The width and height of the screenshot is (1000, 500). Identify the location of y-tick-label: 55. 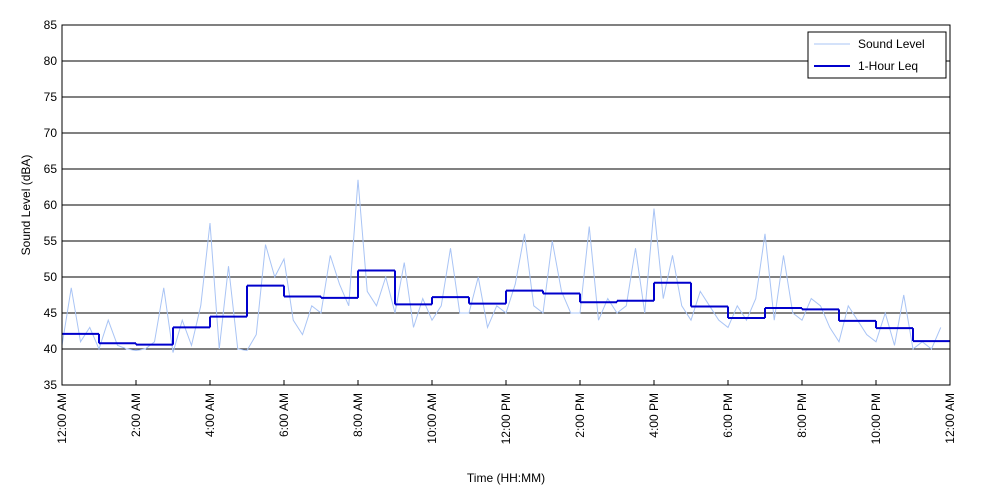
(51, 241).